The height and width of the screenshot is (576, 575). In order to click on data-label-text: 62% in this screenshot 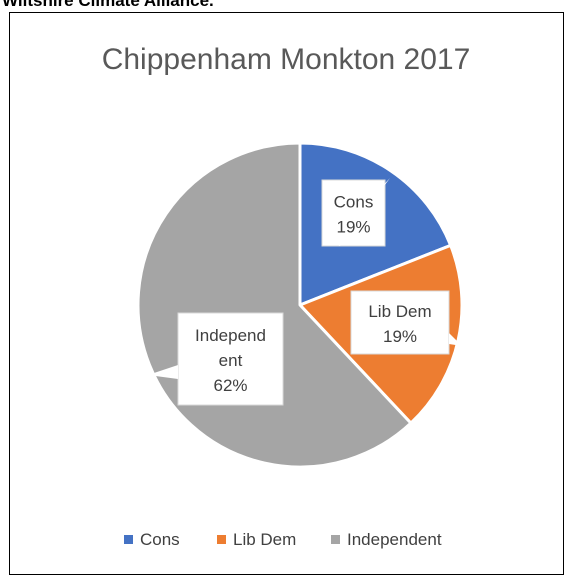, I will do `click(230, 385)`.